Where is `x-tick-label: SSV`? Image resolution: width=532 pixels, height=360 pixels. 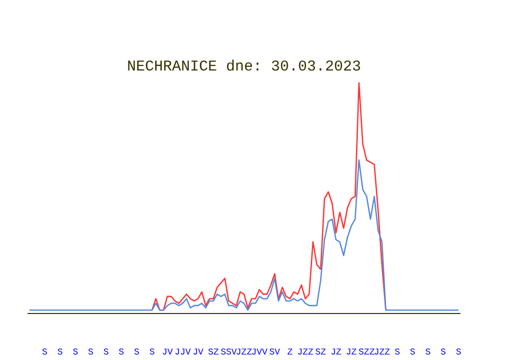
x-tick-label: SSV is located at coordinates (229, 353).